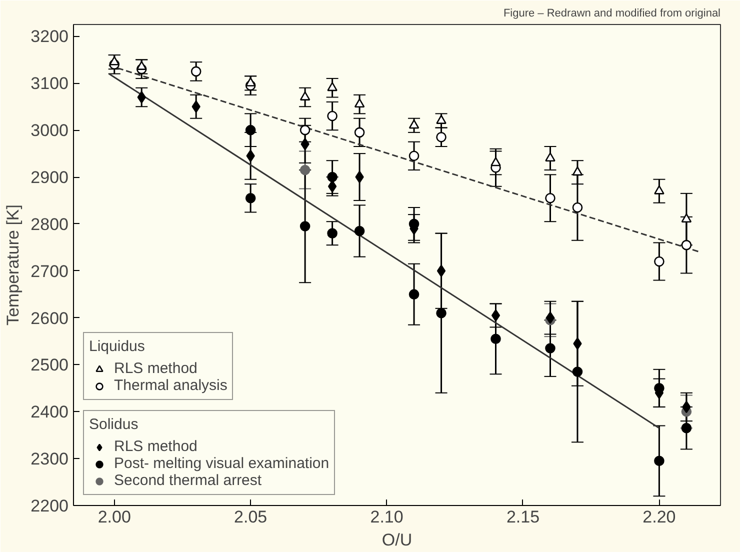  Describe the element at coordinates (49, 178) in the screenshot. I see `y-tick-label: 2900` at that location.